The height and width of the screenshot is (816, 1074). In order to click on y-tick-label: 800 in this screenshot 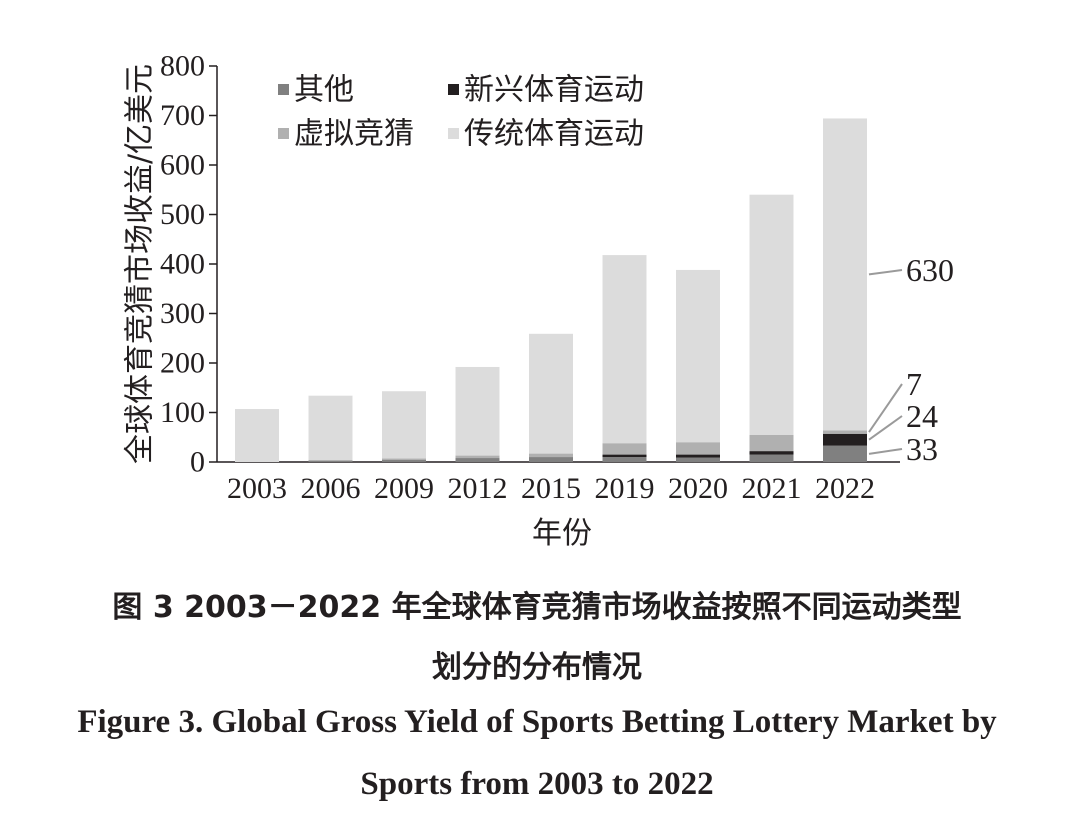, I will do `click(182, 66)`.